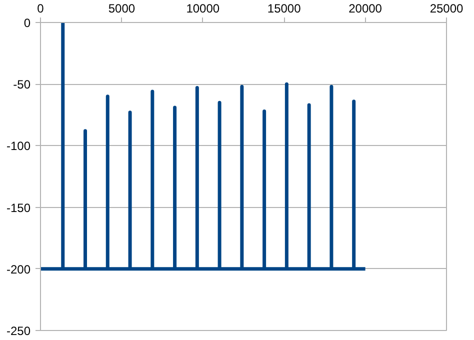  What do you see at coordinates (122, 9) in the screenshot?
I see `x-tick-label: 5000` at bounding box center [122, 9].